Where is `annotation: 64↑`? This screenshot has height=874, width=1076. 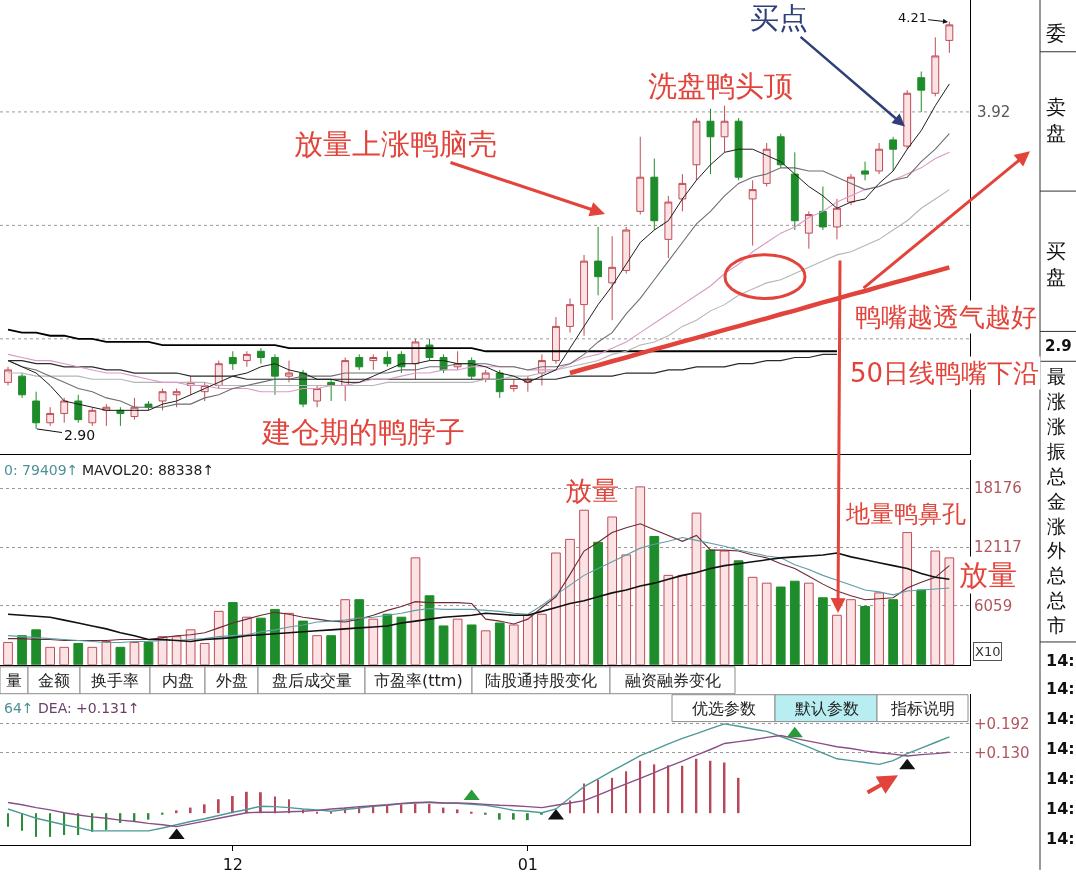
annotation: 64↑ is located at coordinates (19, 708).